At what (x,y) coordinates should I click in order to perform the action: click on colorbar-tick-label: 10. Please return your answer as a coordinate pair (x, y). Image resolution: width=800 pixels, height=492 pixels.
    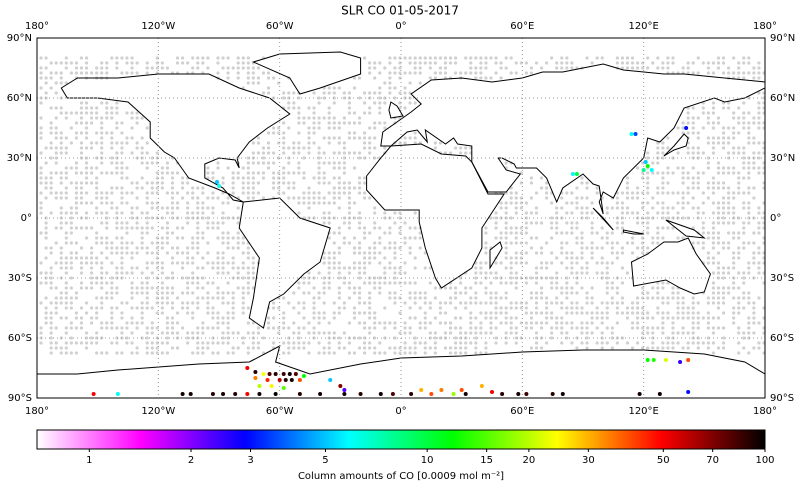
    Looking at the image, I should click on (427, 460).